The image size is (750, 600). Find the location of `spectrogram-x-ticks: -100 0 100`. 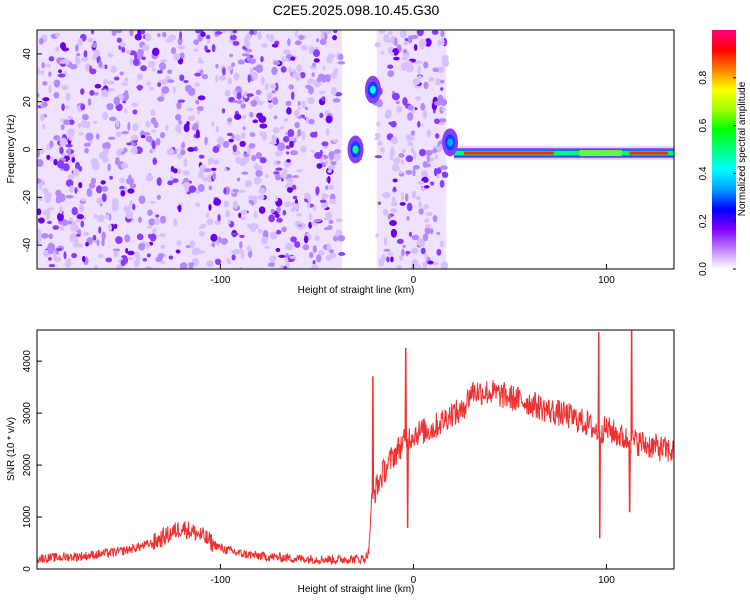

spectrogram-x-ticks: -100 0 100 is located at coordinates (412, 275).